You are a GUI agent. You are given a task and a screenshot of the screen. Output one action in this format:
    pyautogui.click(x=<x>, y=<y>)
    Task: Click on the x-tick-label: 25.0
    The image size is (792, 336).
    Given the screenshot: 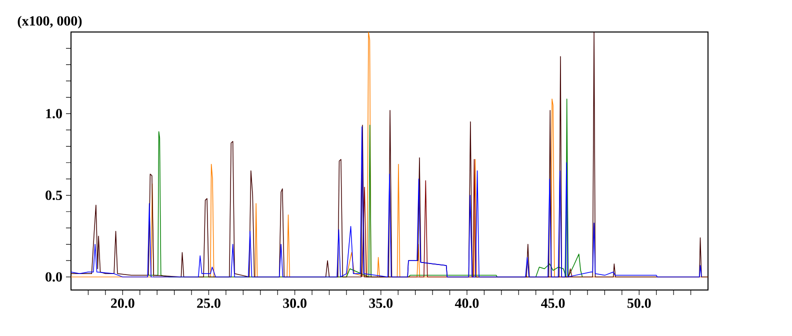 What is the action you would take?
    pyautogui.click(x=208, y=303)
    